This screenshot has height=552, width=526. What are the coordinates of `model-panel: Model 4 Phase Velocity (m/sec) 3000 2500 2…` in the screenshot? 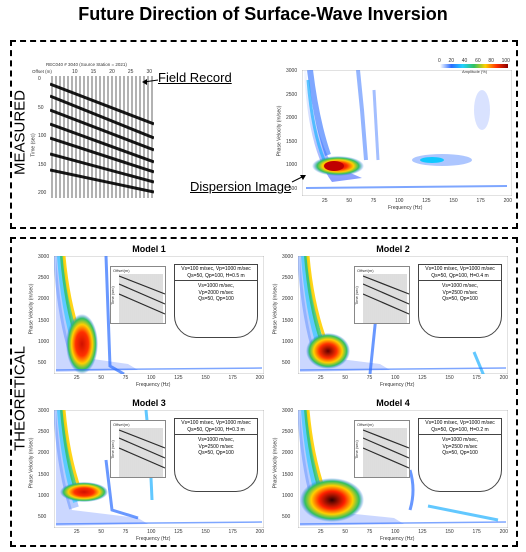 It's located at (390, 472).